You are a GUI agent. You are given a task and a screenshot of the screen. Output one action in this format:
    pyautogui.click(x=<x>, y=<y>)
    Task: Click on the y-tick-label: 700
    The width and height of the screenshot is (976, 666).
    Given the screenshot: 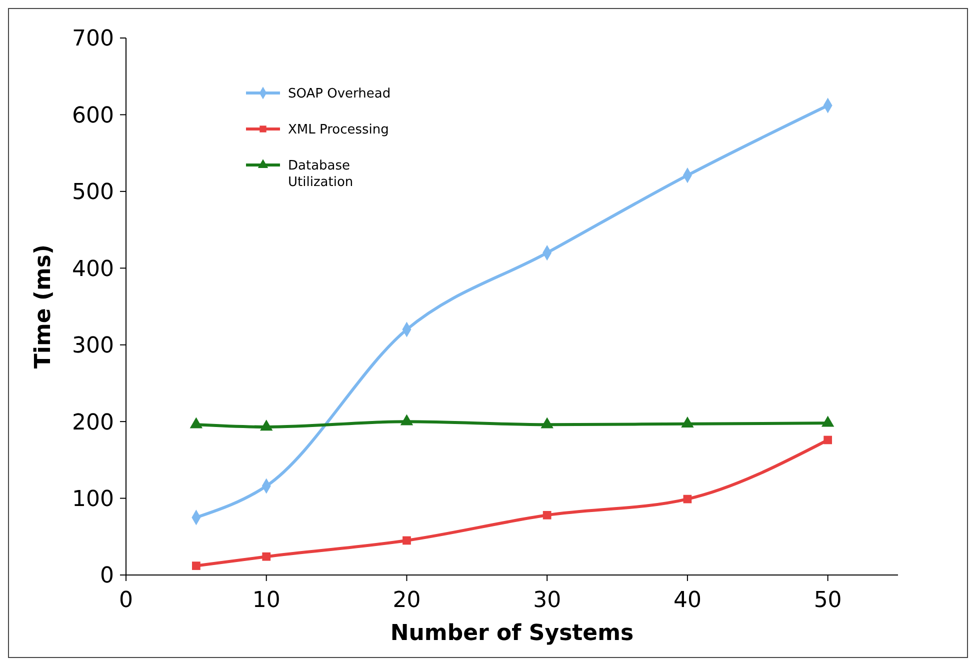 What is the action you would take?
    pyautogui.click(x=93, y=39)
    